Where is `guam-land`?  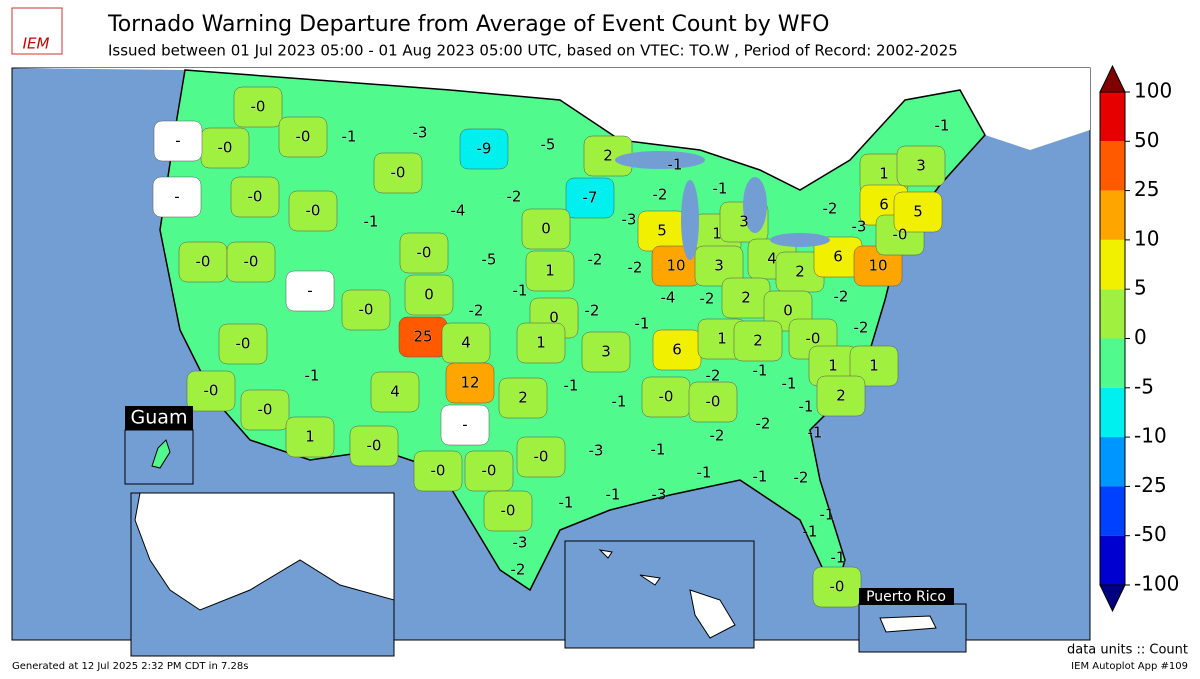 guam-land is located at coordinates (161, 454).